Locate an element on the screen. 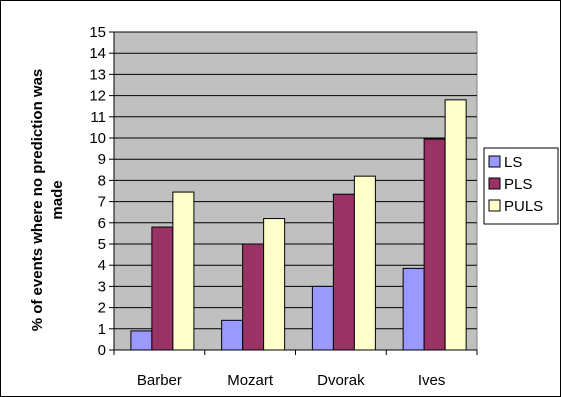 This screenshot has width=561, height=397. bar-puls-ives is located at coordinates (455, 225).